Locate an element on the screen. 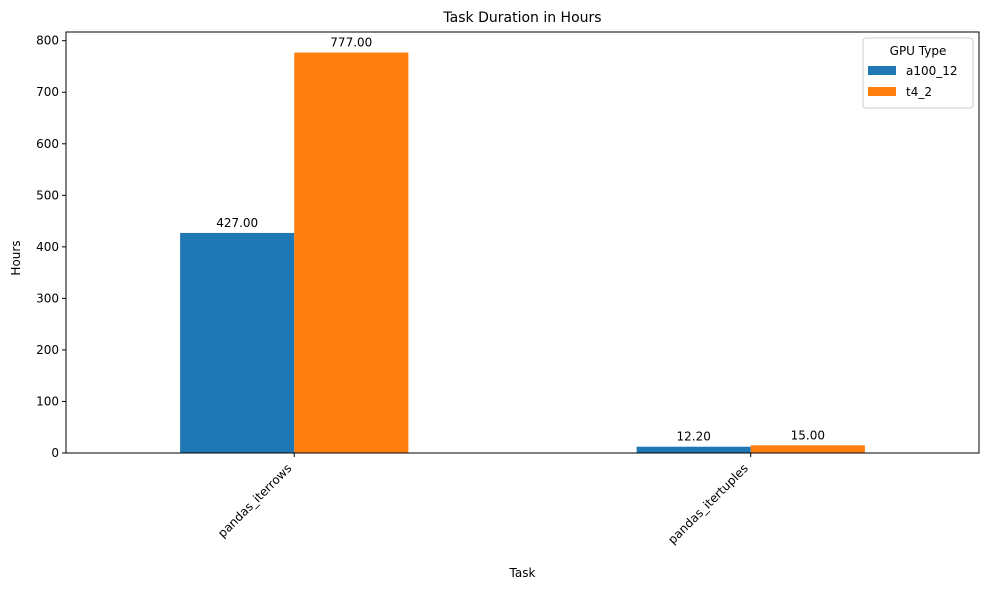 The width and height of the screenshot is (989, 590). y-tick-label: 500 is located at coordinates (47, 195).